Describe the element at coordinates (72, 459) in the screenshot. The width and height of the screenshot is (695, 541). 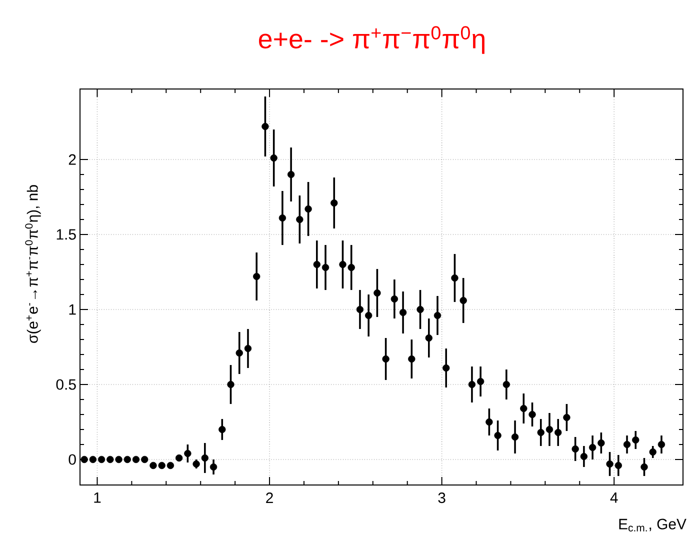
I see `y-tick-label: 0` at that location.